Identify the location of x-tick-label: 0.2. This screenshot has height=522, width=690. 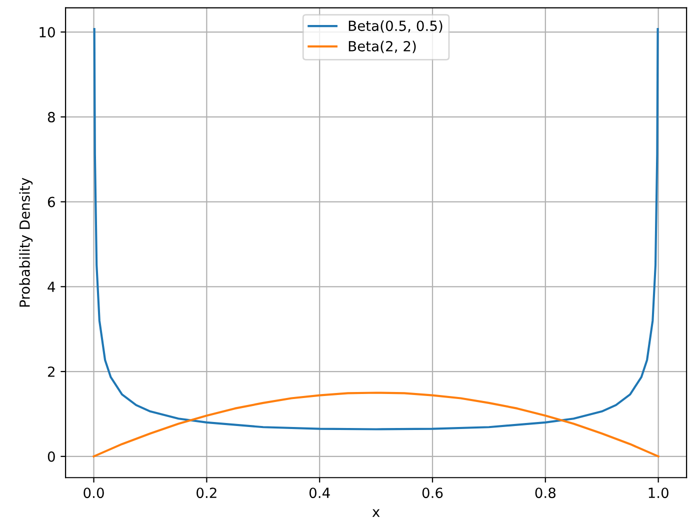
(206, 493).